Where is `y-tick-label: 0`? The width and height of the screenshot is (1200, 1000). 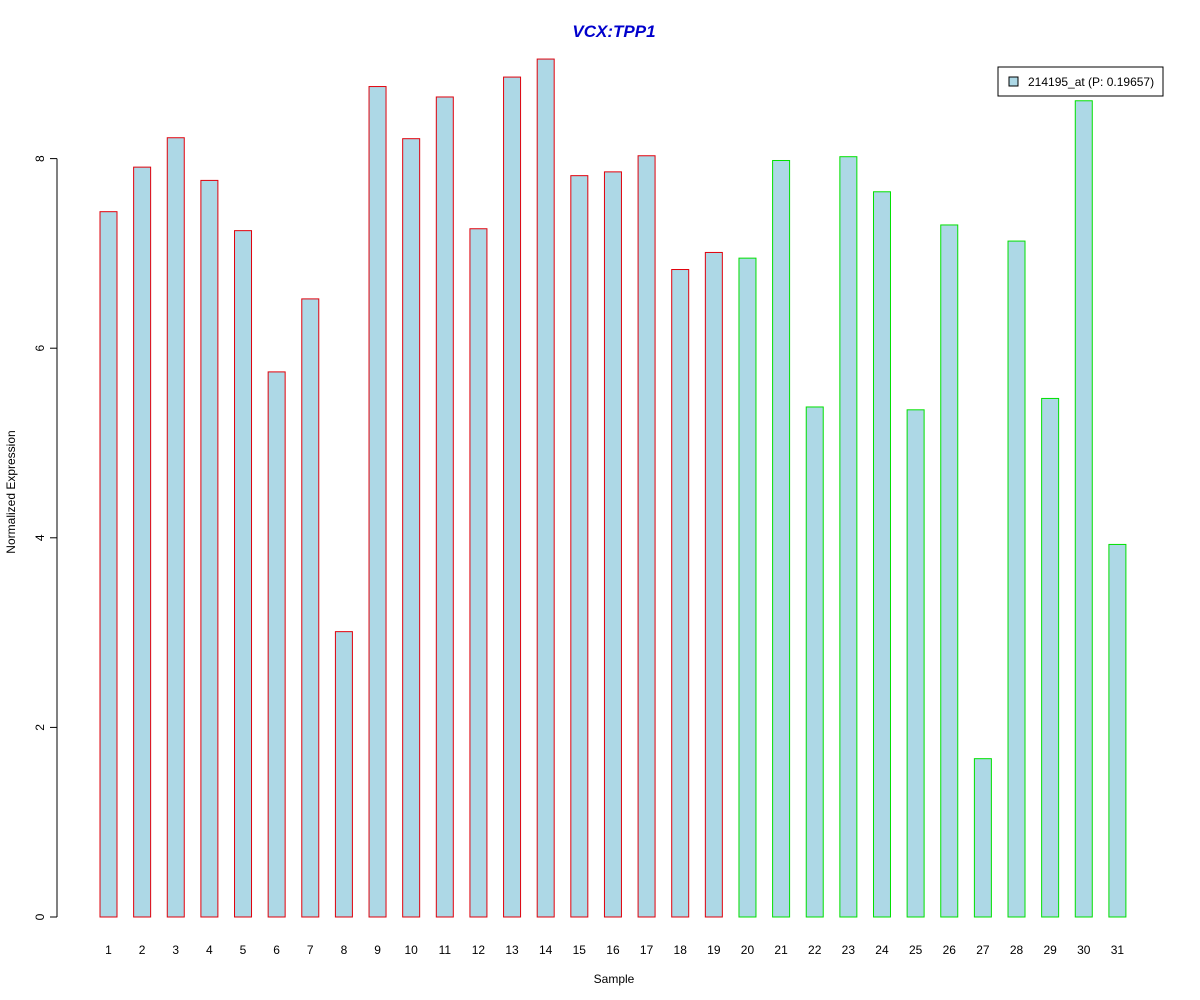
y-tick-label: 0 is located at coordinates (40, 916).